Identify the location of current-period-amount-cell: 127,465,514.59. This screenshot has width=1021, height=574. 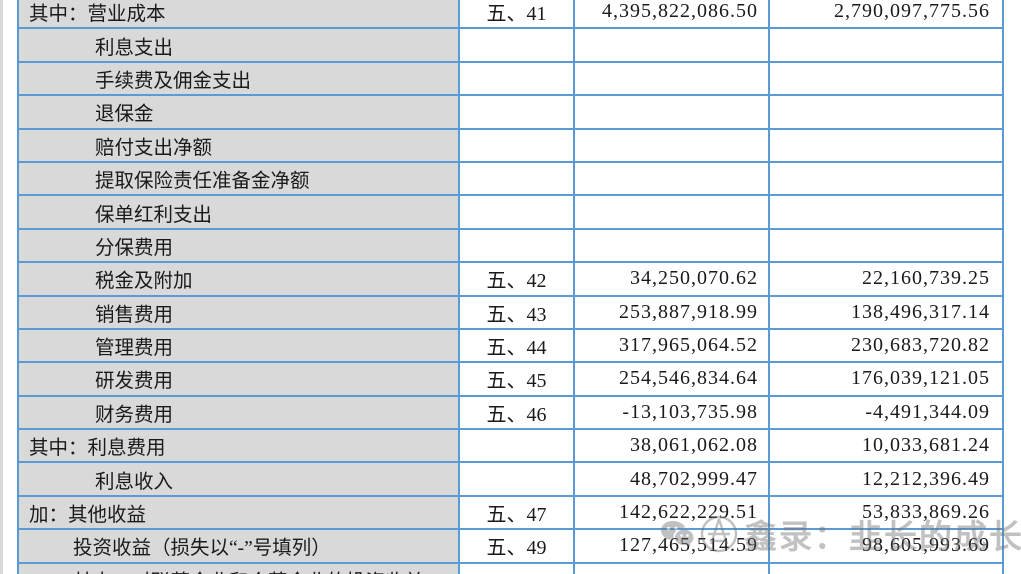
(672, 546).